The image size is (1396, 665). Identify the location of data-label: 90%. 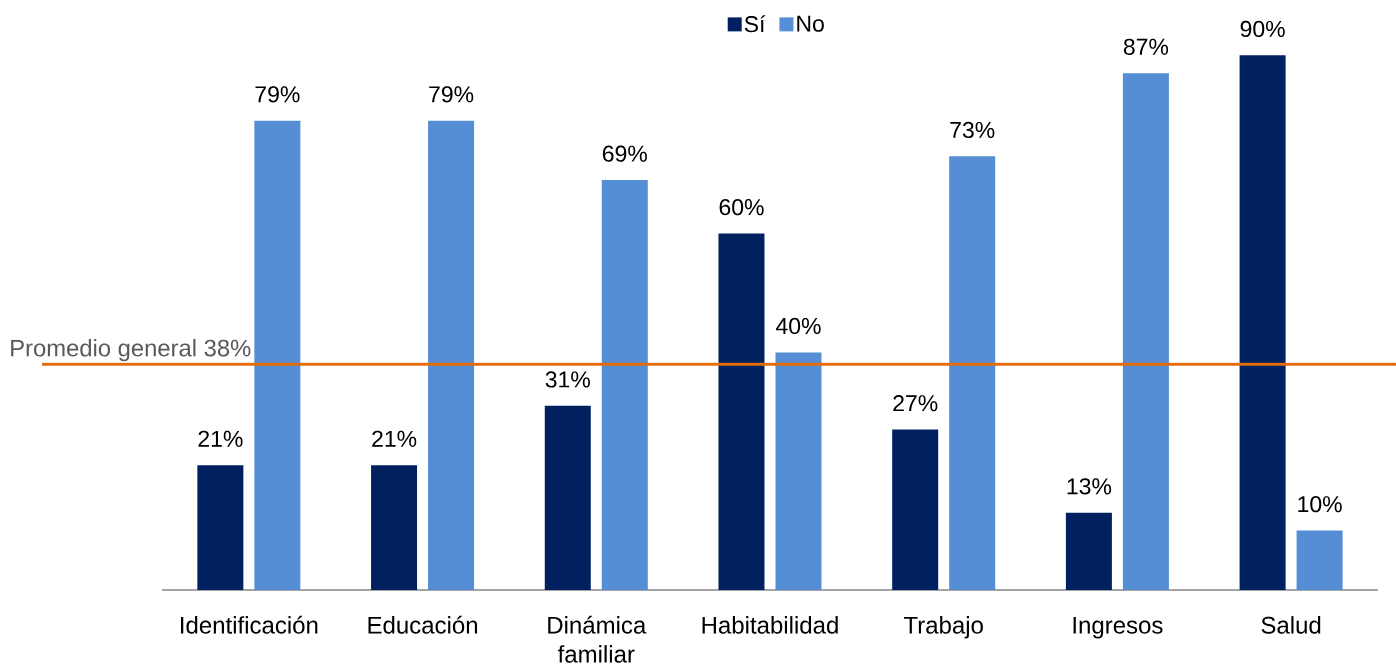
(1262, 29).